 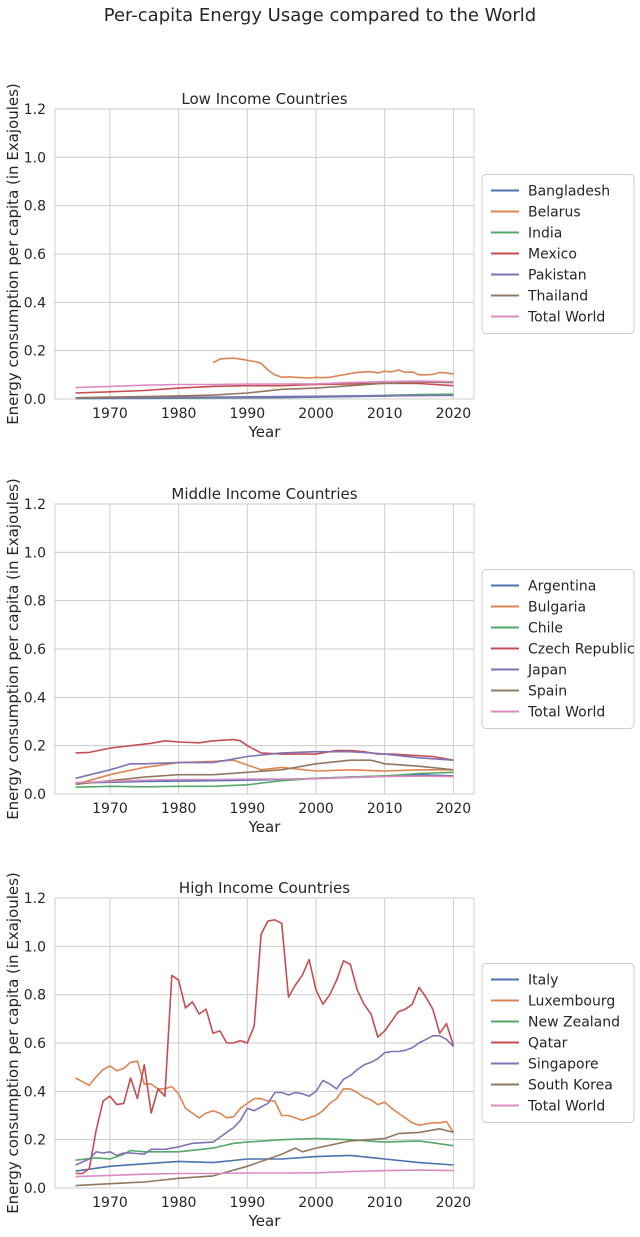 What do you see at coordinates (557, 608) in the screenshot?
I see `legend-entry: Bulgaria` at bounding box center [557, 608].